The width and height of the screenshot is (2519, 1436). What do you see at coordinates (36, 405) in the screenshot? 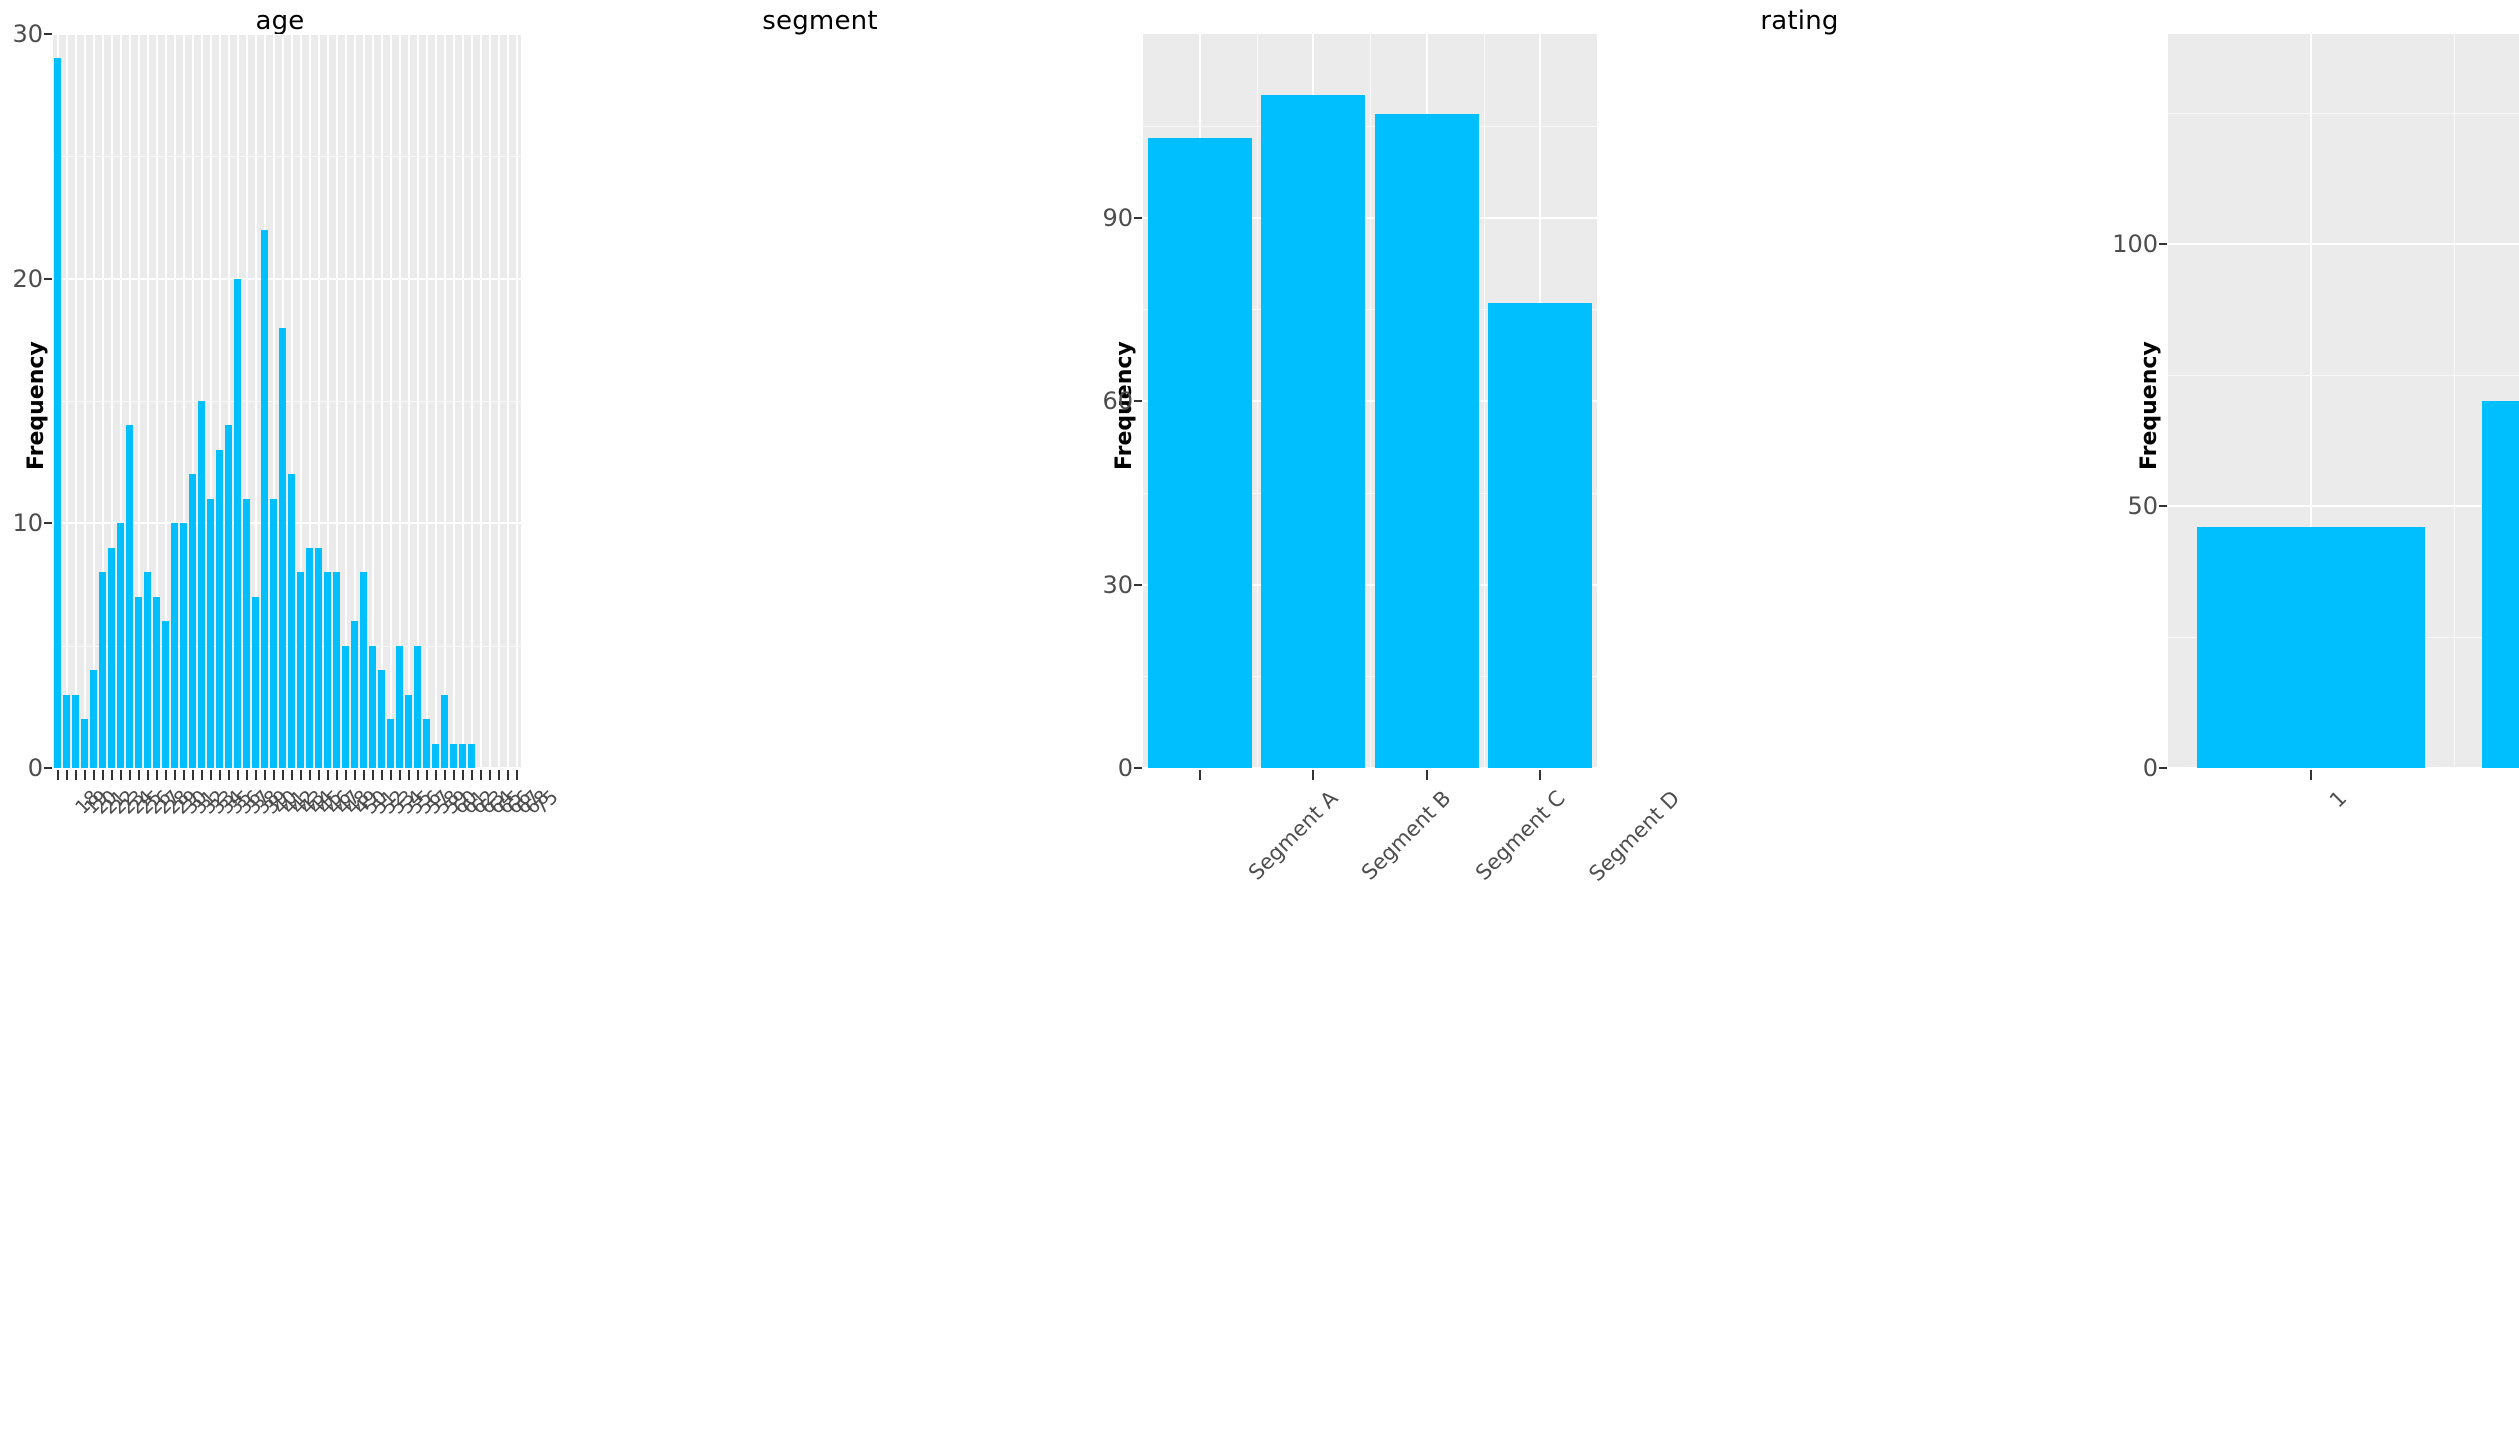
I see `panel-age-y-axis-label: Frequency` at bounding box center [36, 405].